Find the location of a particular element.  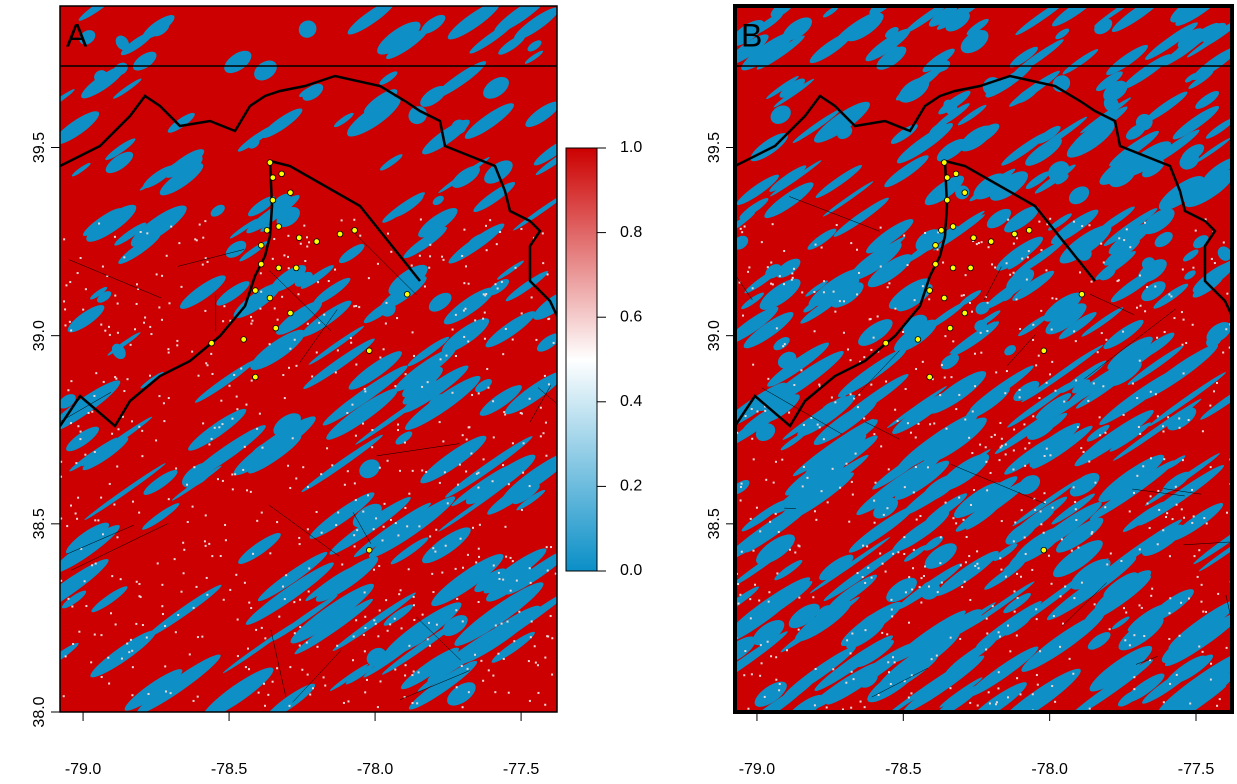

county-line is located at coordinates (100, 539).